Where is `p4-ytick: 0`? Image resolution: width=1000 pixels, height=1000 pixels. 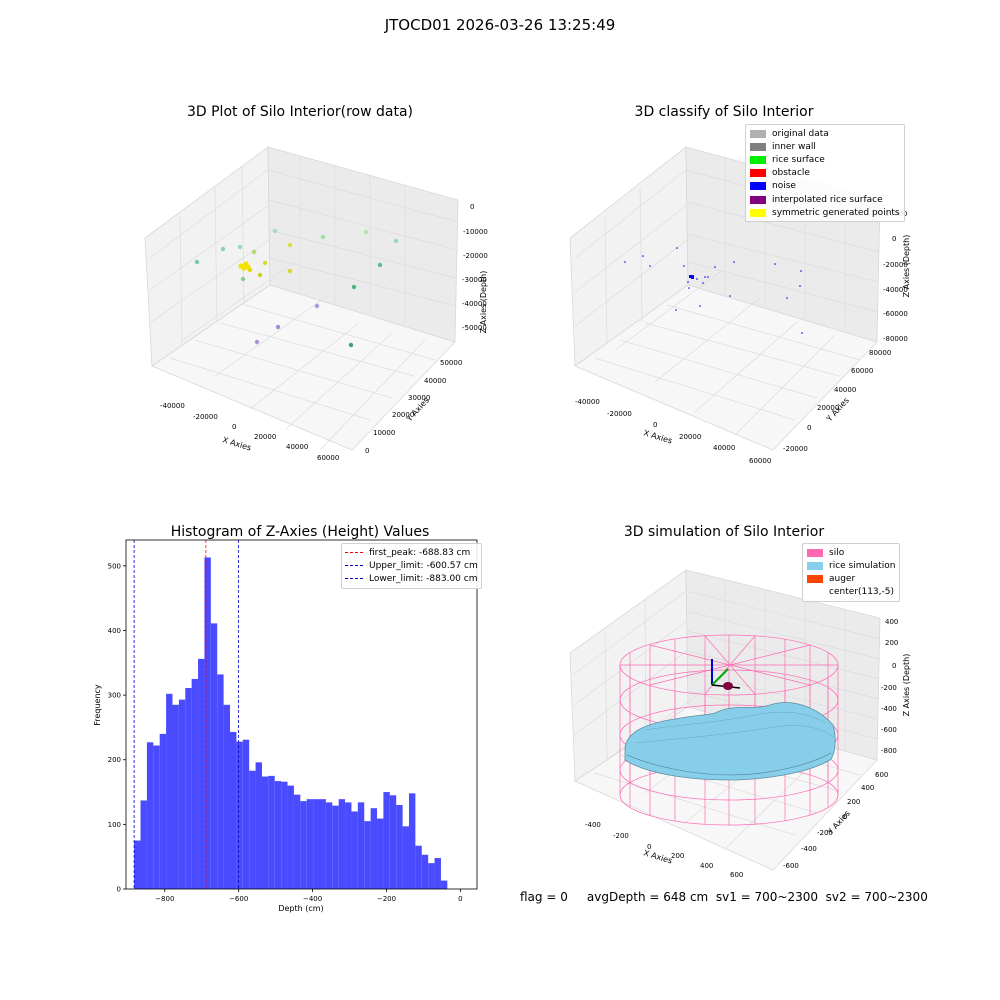
p4-ytick: 0 is located at coordinates (845, 817).